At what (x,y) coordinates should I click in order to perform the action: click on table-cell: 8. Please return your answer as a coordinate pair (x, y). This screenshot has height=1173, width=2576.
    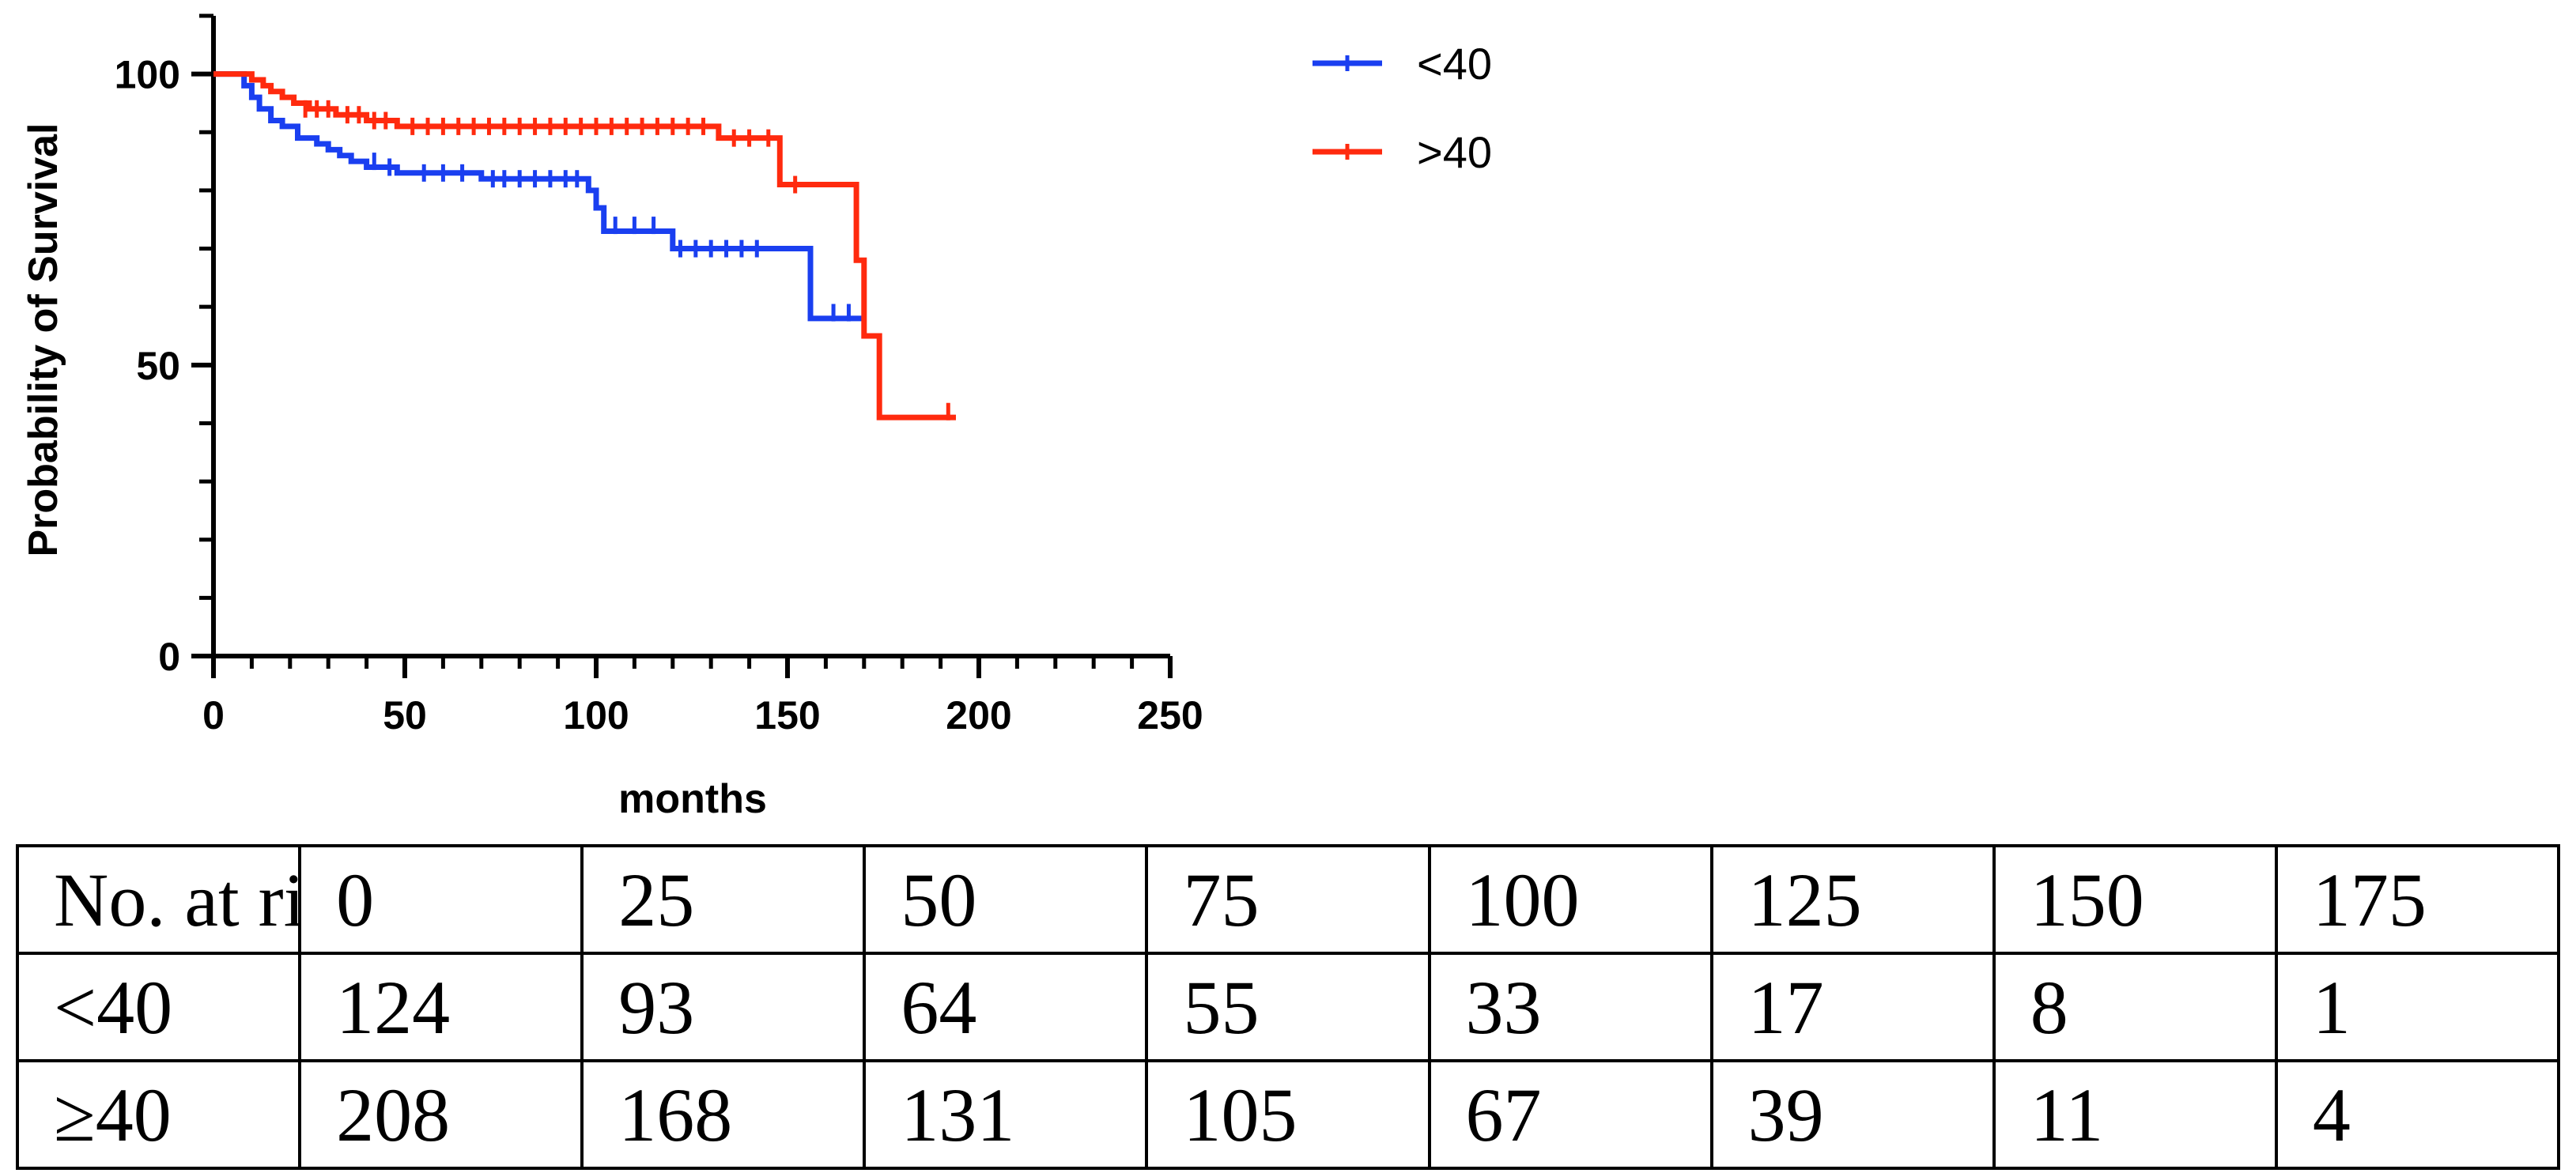
    Looking at the image, I should click on (2135, 1007).